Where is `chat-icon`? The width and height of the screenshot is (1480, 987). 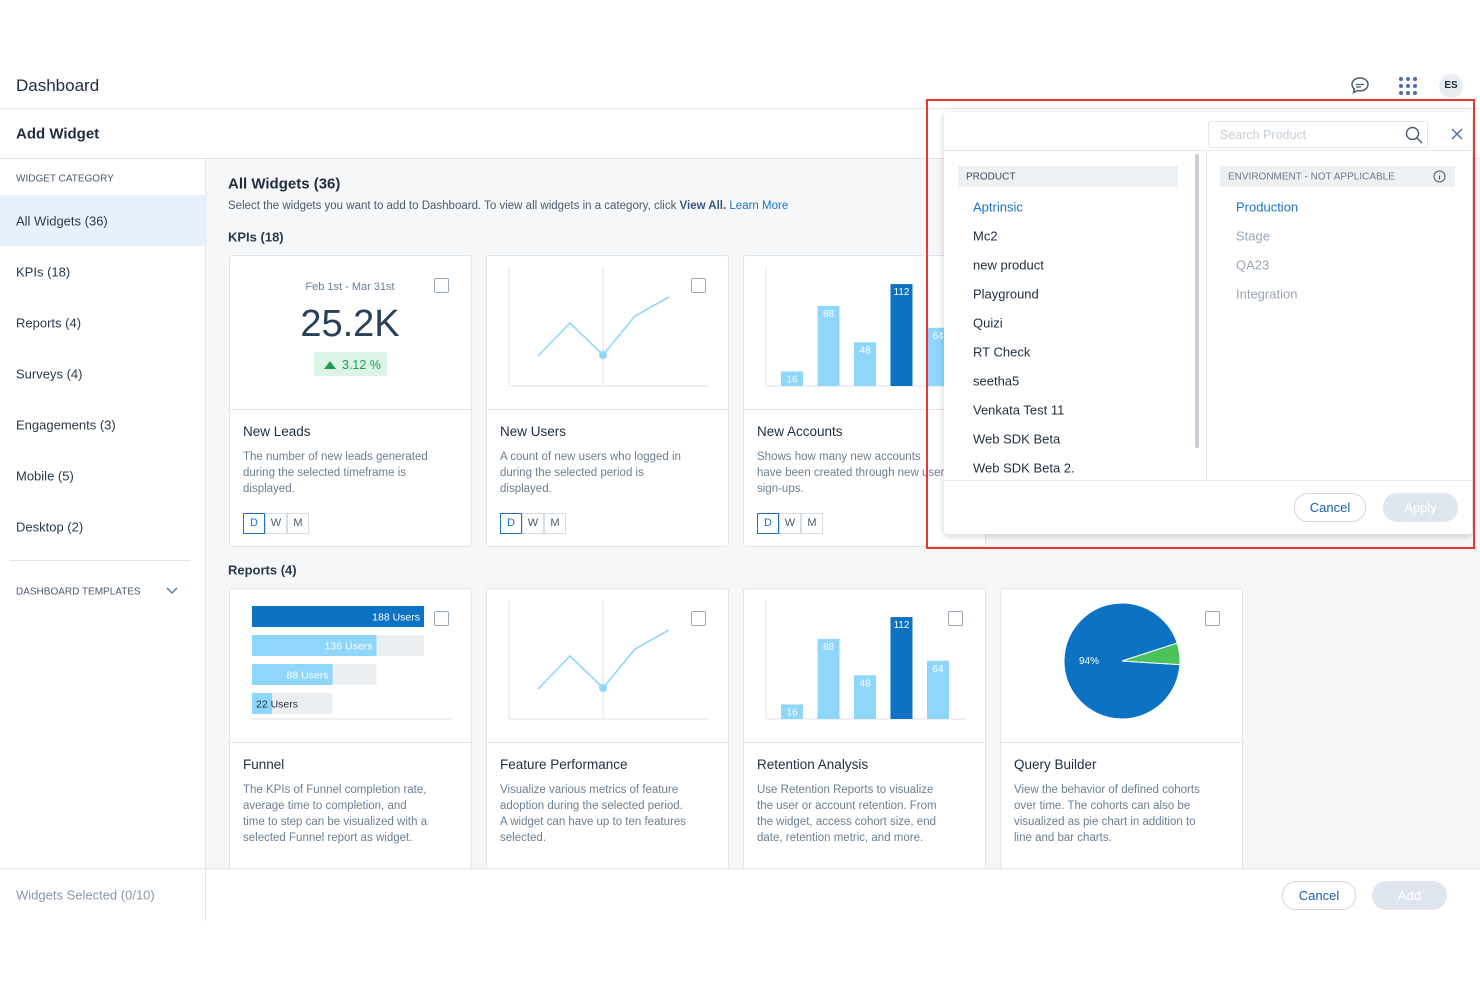 chat-icon is located at coordinates (1360, 86).